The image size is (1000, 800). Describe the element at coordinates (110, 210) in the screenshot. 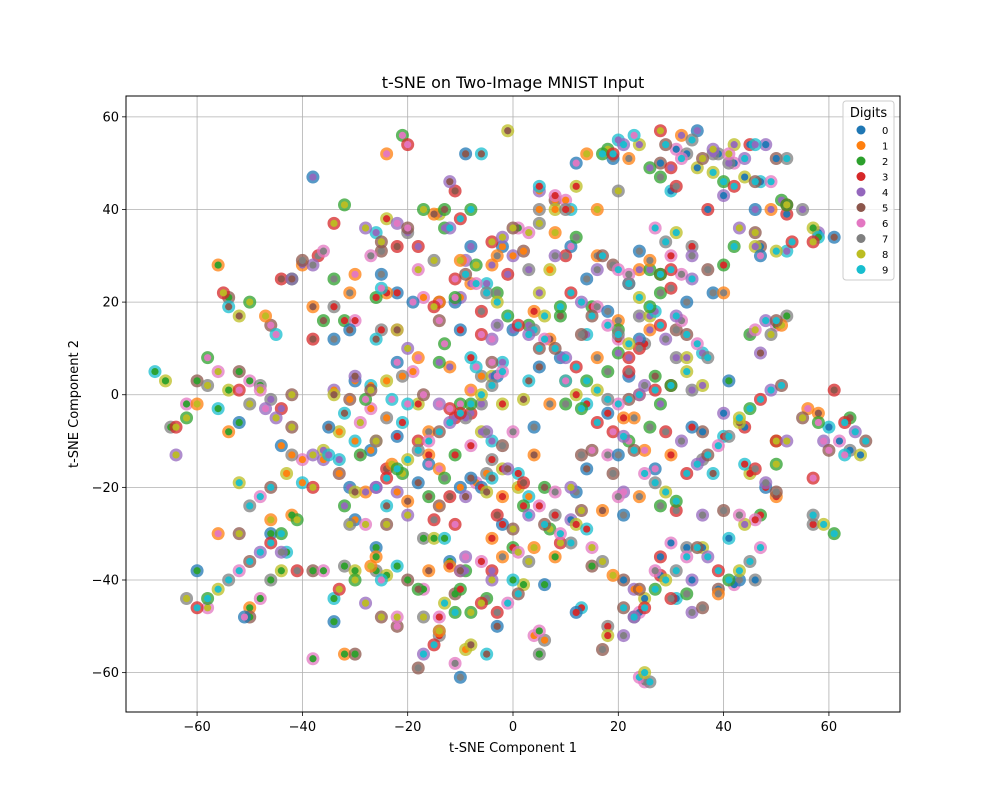

I see `y-tick-label: 40` at that location.